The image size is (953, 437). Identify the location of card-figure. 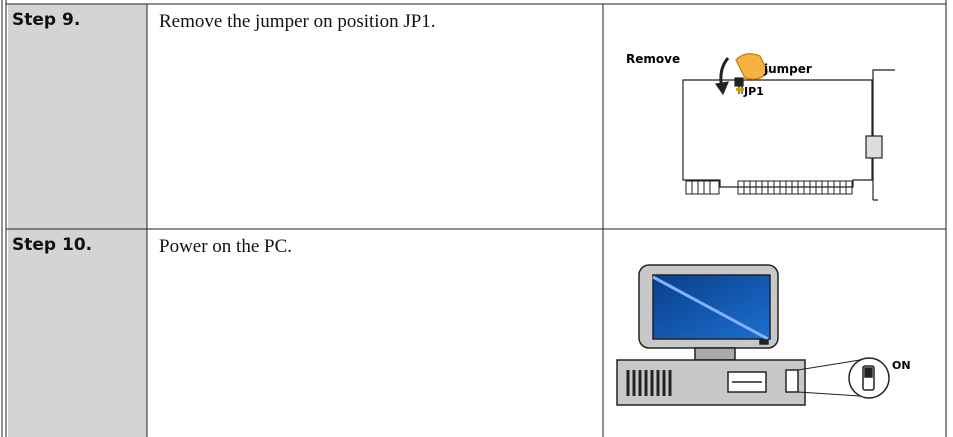
(788, 127).